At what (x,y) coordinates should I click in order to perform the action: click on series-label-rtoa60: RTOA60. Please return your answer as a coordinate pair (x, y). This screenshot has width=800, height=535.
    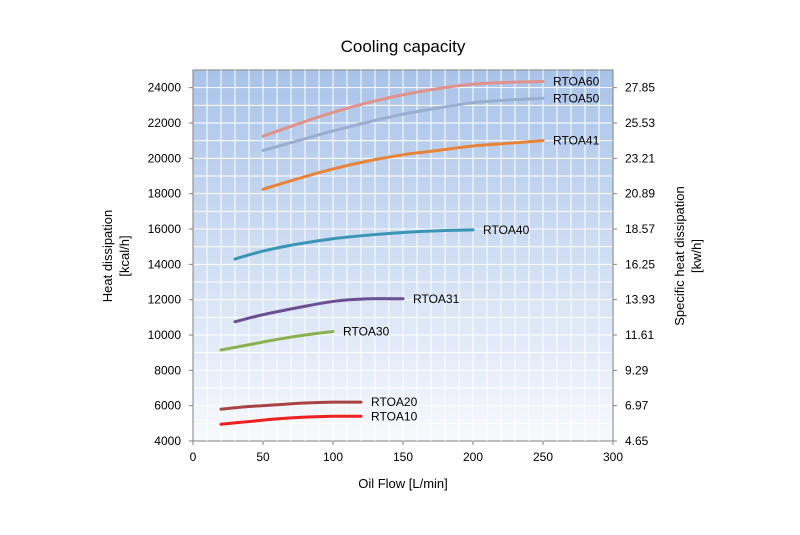
    Looking at the image, I should click on (576, 81).